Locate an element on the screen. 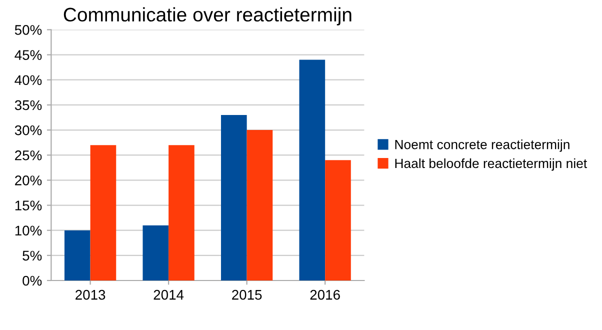 This screenshot has height=330, width=602. y-tick-label: 40% is located at coordinates (28, 80).